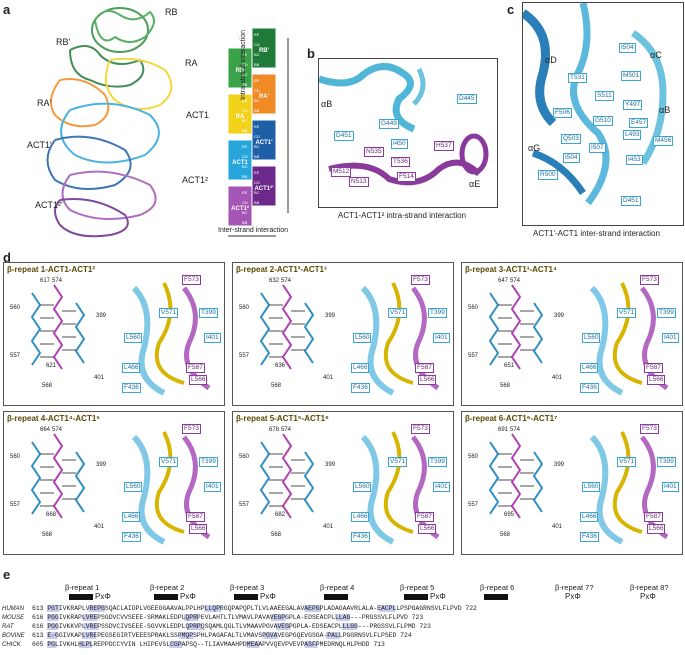  Describe the element at coordinates (360, 368) in the screenshot. I see `residue-tag: L466` at that location.